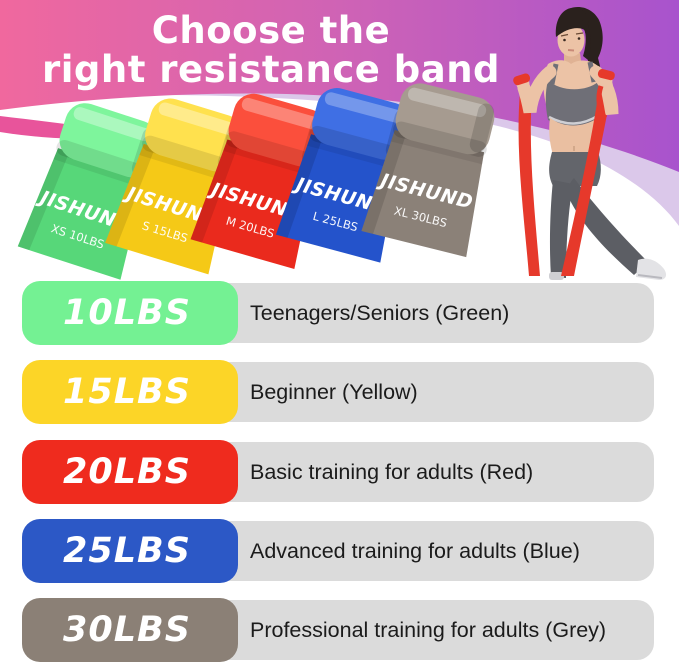 Image resolution: width=679 pixels, height=668 pixels. What do you see at coordinates (572, 34) in the screenshot?
I see `eyebrows` at bounding box center [572, 34].